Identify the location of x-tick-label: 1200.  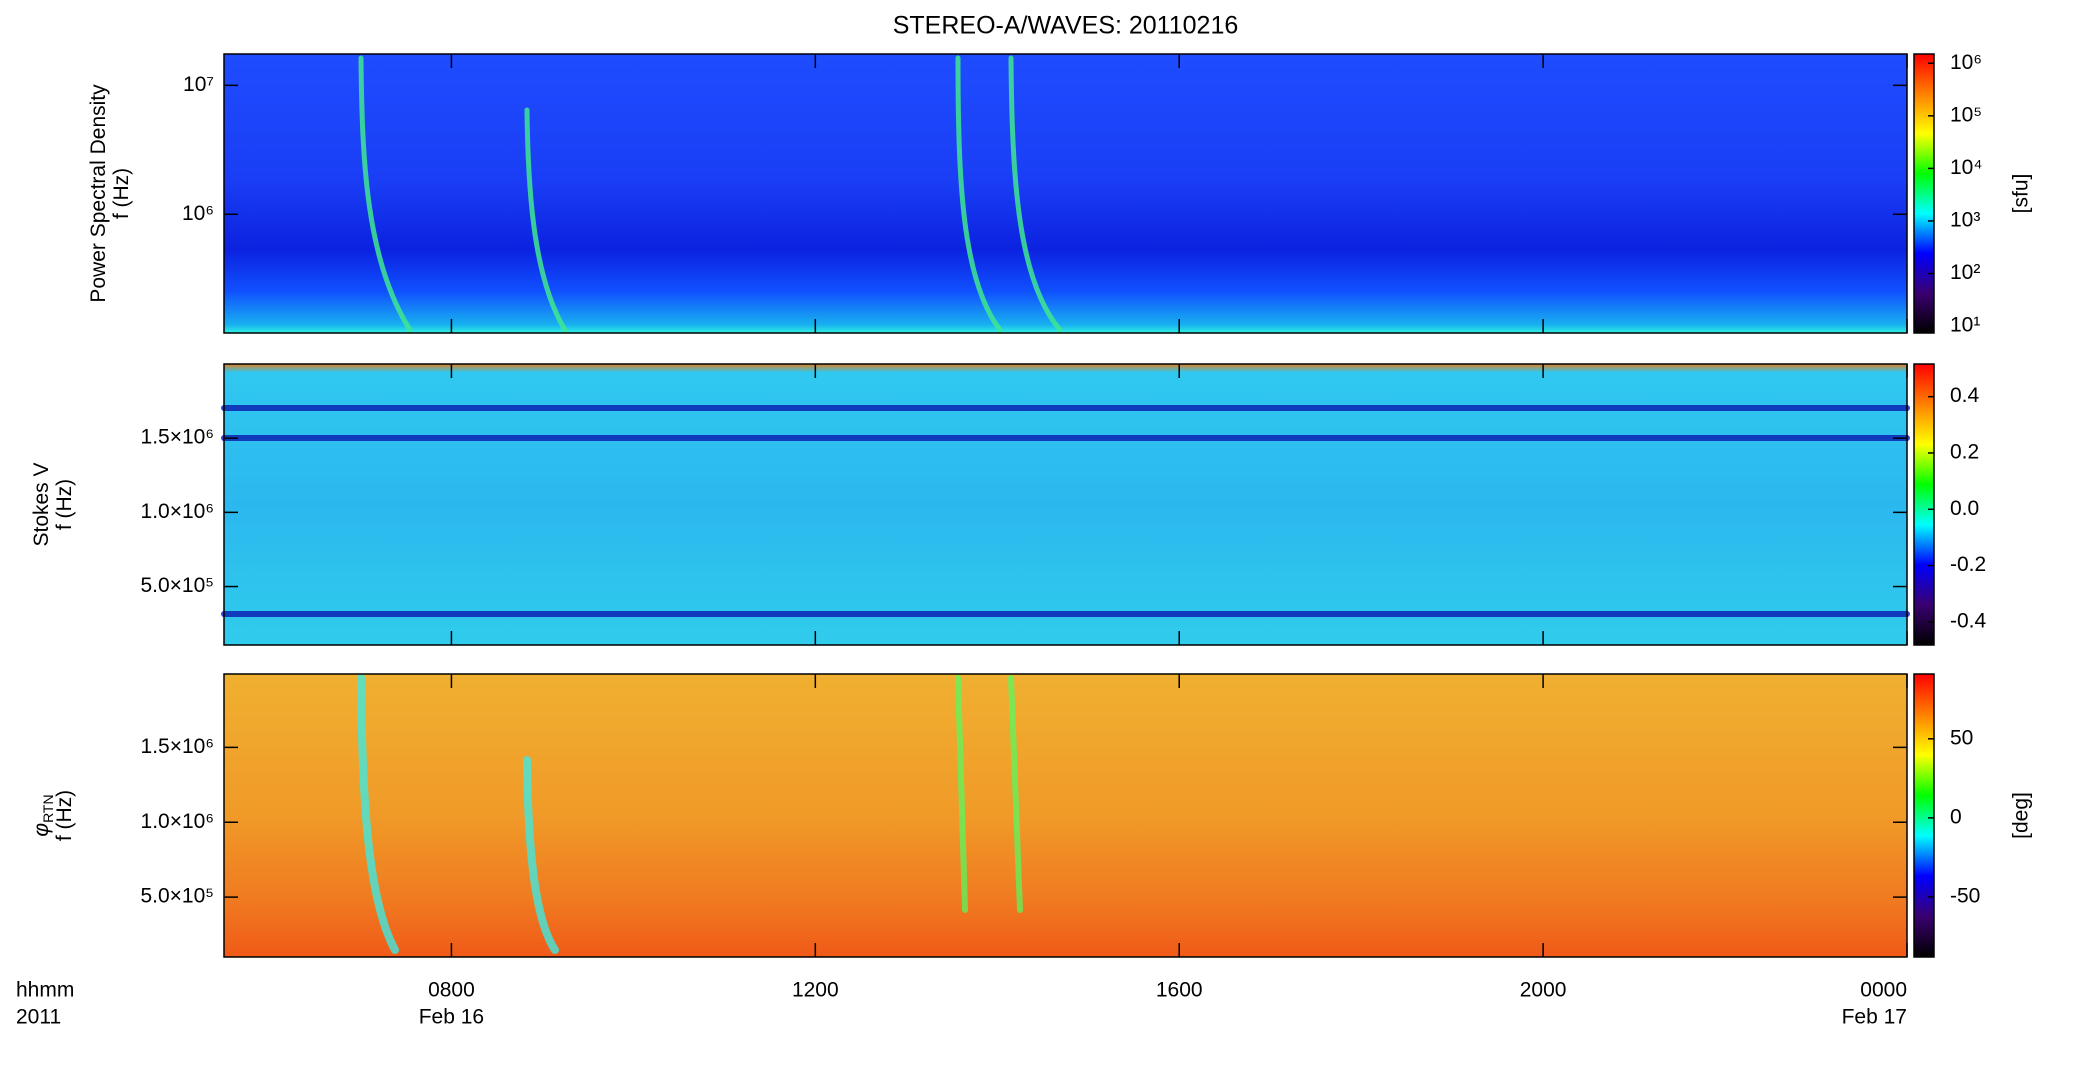
(815, 990).